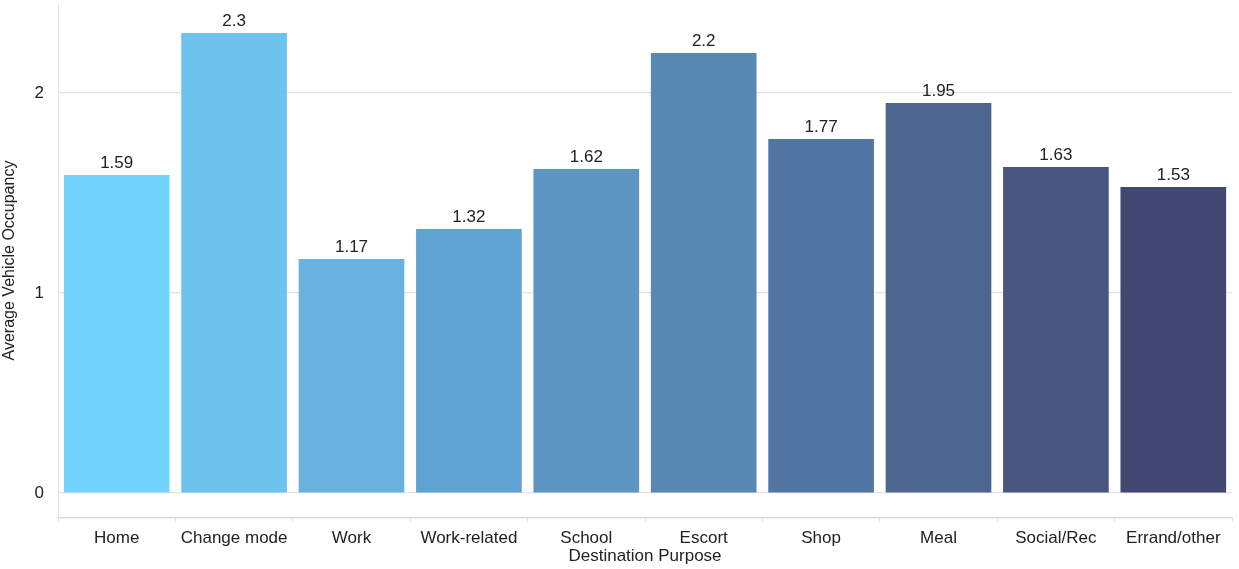  Describe the element at coordinates (704, 537) in the screenshot. I see `x-tick-label: Escort` at that location.